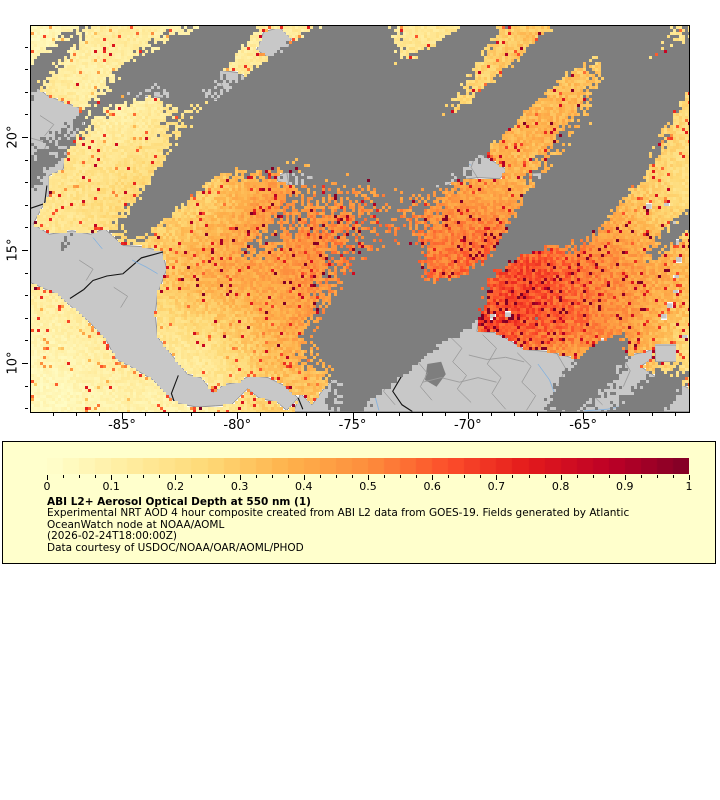  Describe the element at coordinates (368, 466) in the screenshot. I see `colorbar` at that location.